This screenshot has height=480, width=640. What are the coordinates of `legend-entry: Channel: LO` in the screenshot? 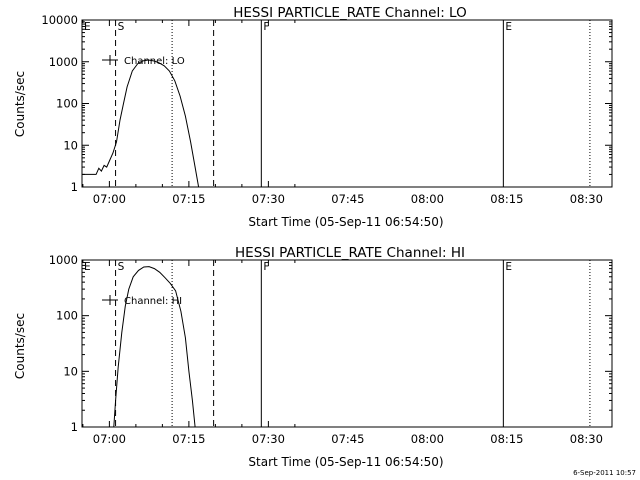 It's located at (154, 61).